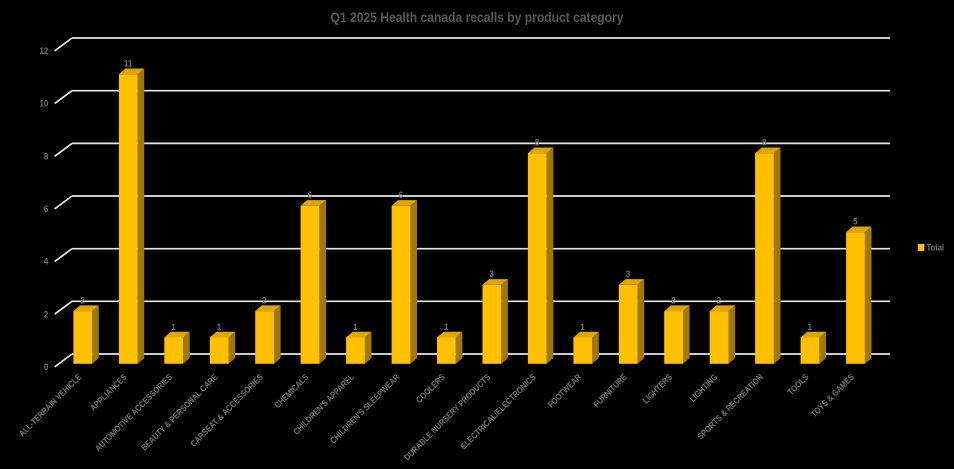 Image resolution: width=954 pixels, height=469 pixels. Describe the element at coordinates (128, 63) in the screenshot. I see `svg-text: 11` at that location.